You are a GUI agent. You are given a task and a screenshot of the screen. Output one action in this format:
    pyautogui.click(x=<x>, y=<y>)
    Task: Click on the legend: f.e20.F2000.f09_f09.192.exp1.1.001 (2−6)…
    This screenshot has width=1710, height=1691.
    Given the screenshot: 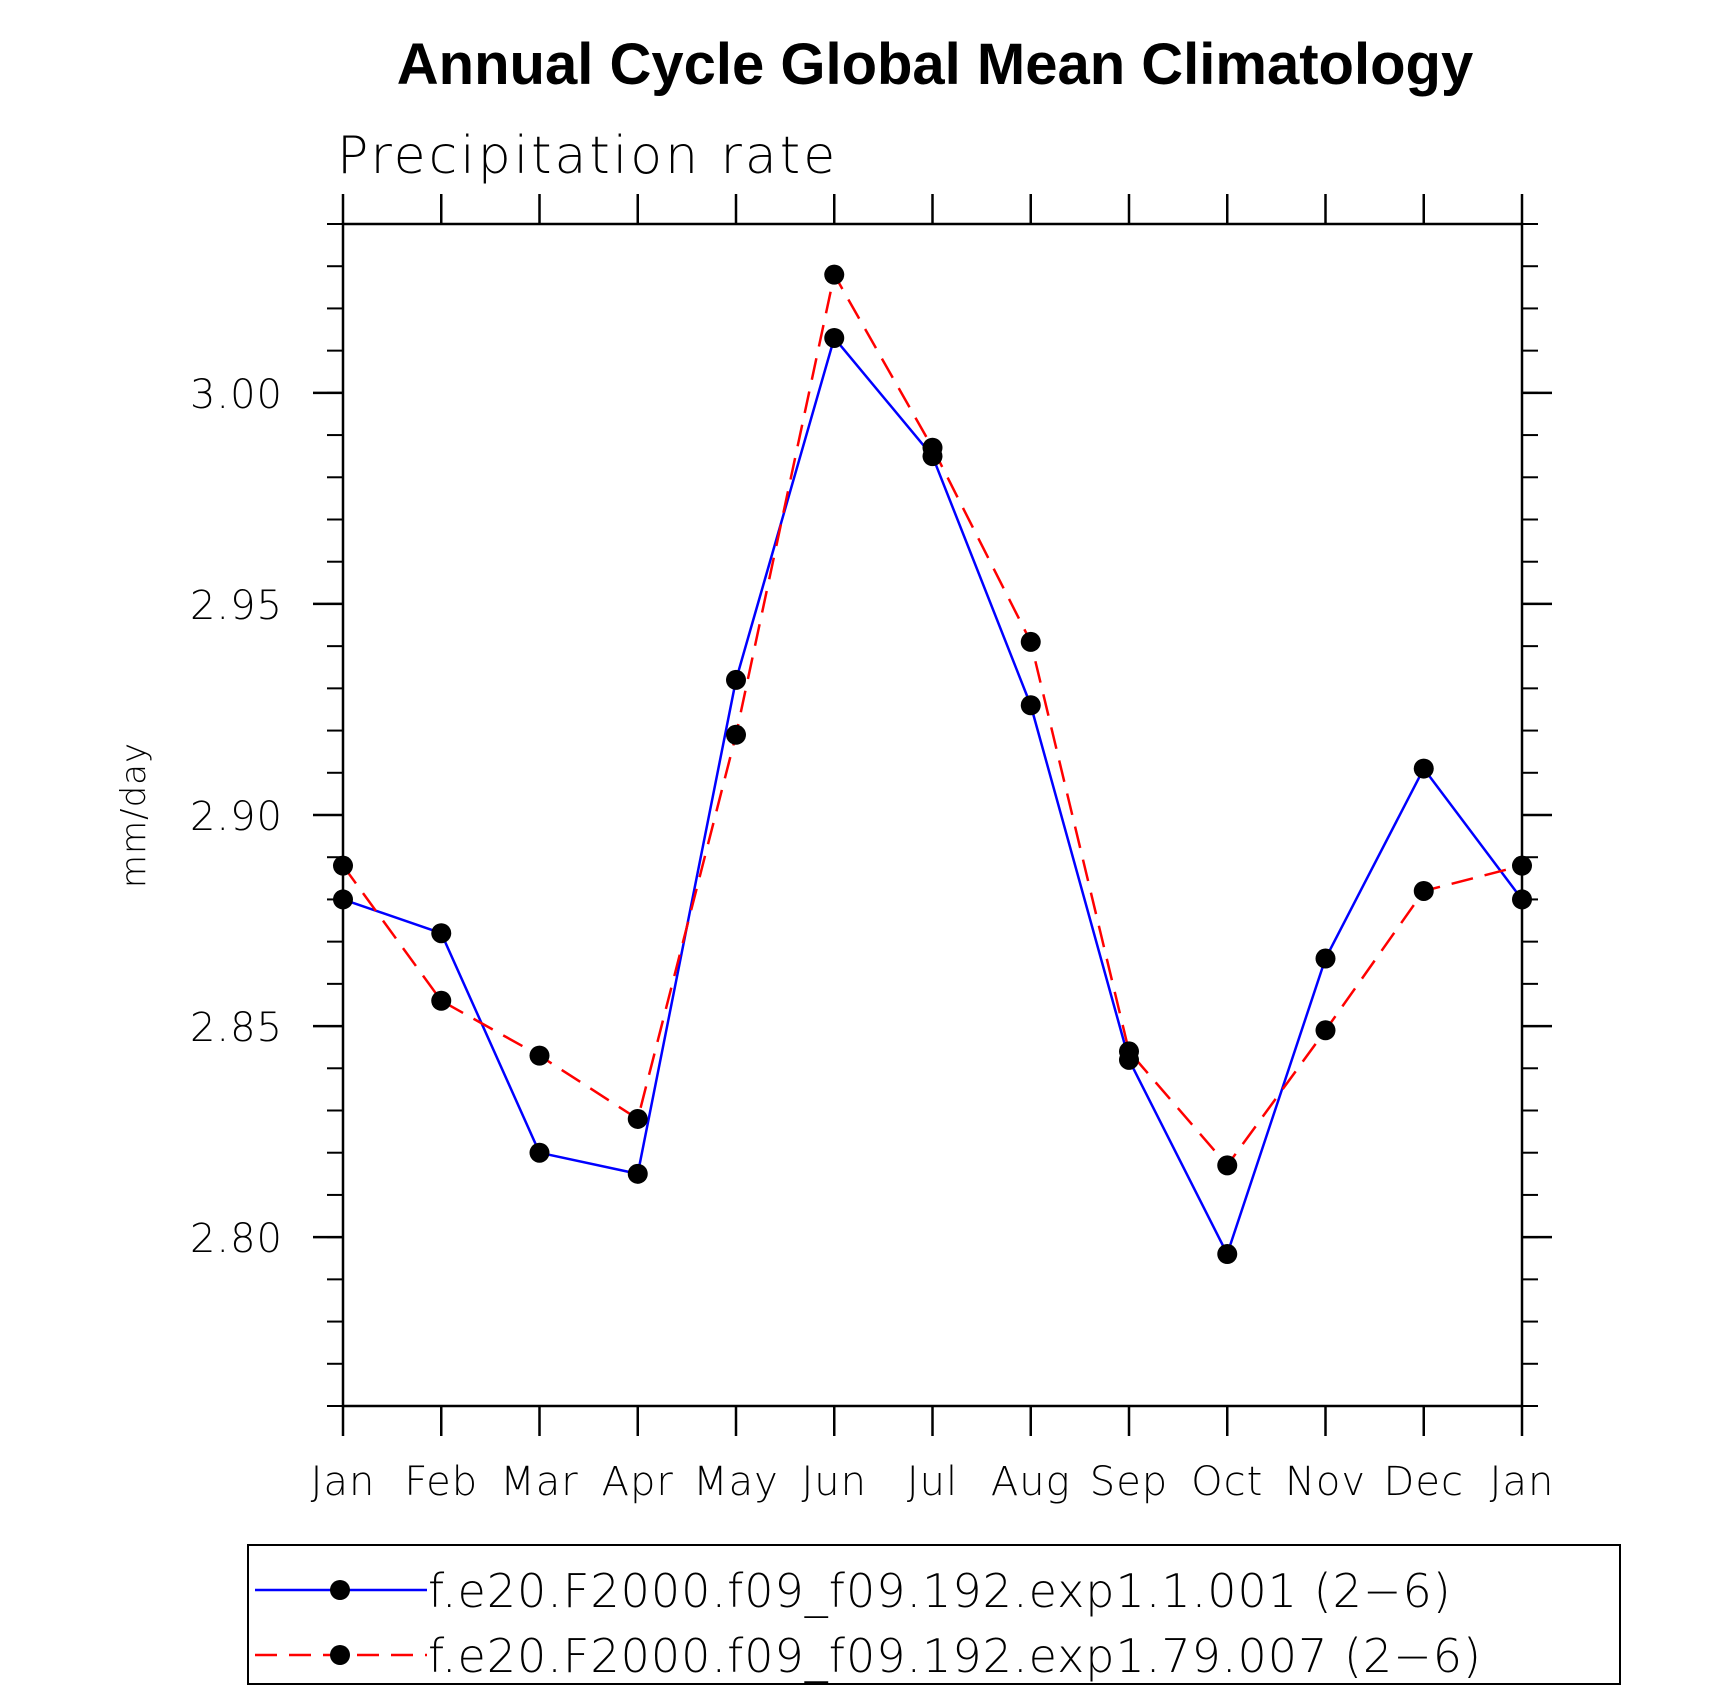 What is the action you would take?
    pyautogui.click(x=934, y=1614)
    